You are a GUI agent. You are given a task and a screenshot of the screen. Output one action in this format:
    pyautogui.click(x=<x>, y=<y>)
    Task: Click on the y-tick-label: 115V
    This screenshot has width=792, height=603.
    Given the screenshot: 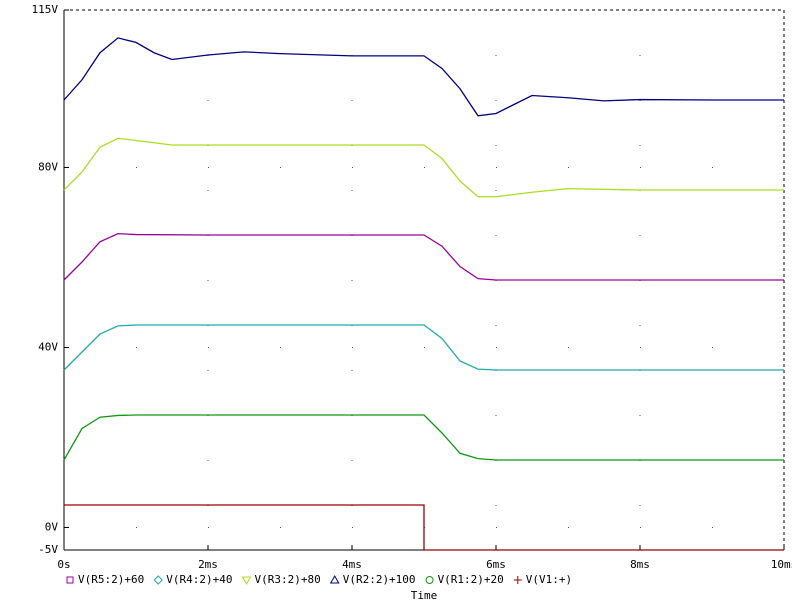 What is the action you would take?
    pyautogui.click(x=45, y=9)
    